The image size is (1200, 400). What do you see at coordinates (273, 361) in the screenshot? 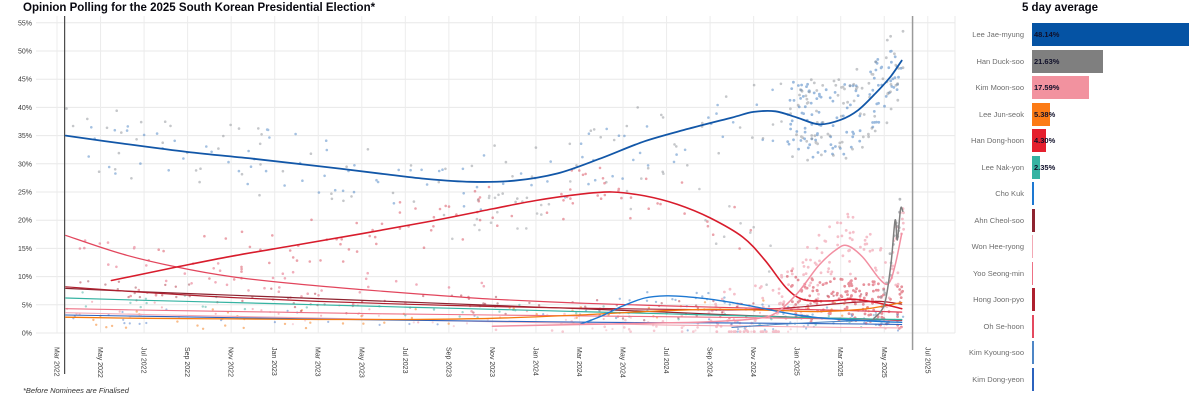
I see `x-tick-label: Jan 2023` at bounding box center [273, 361].